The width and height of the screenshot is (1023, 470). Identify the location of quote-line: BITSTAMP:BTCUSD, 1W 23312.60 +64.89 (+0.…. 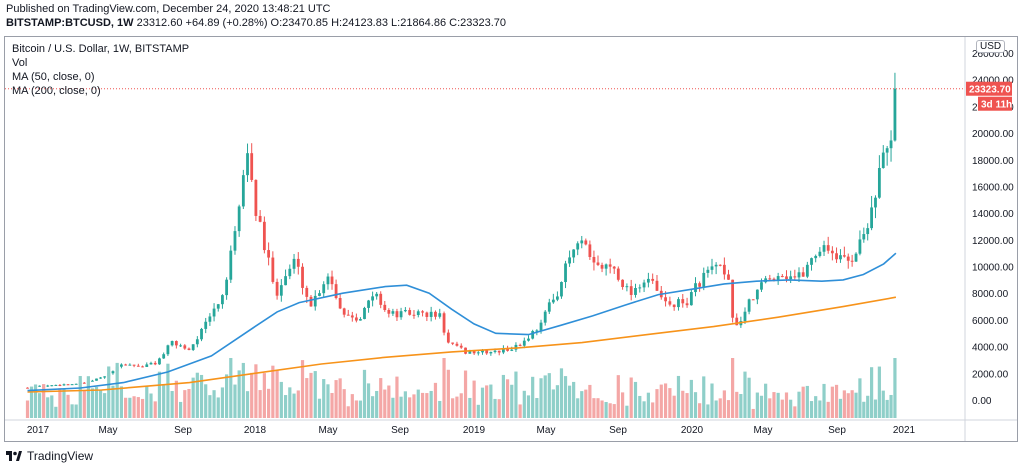
(256, 23).